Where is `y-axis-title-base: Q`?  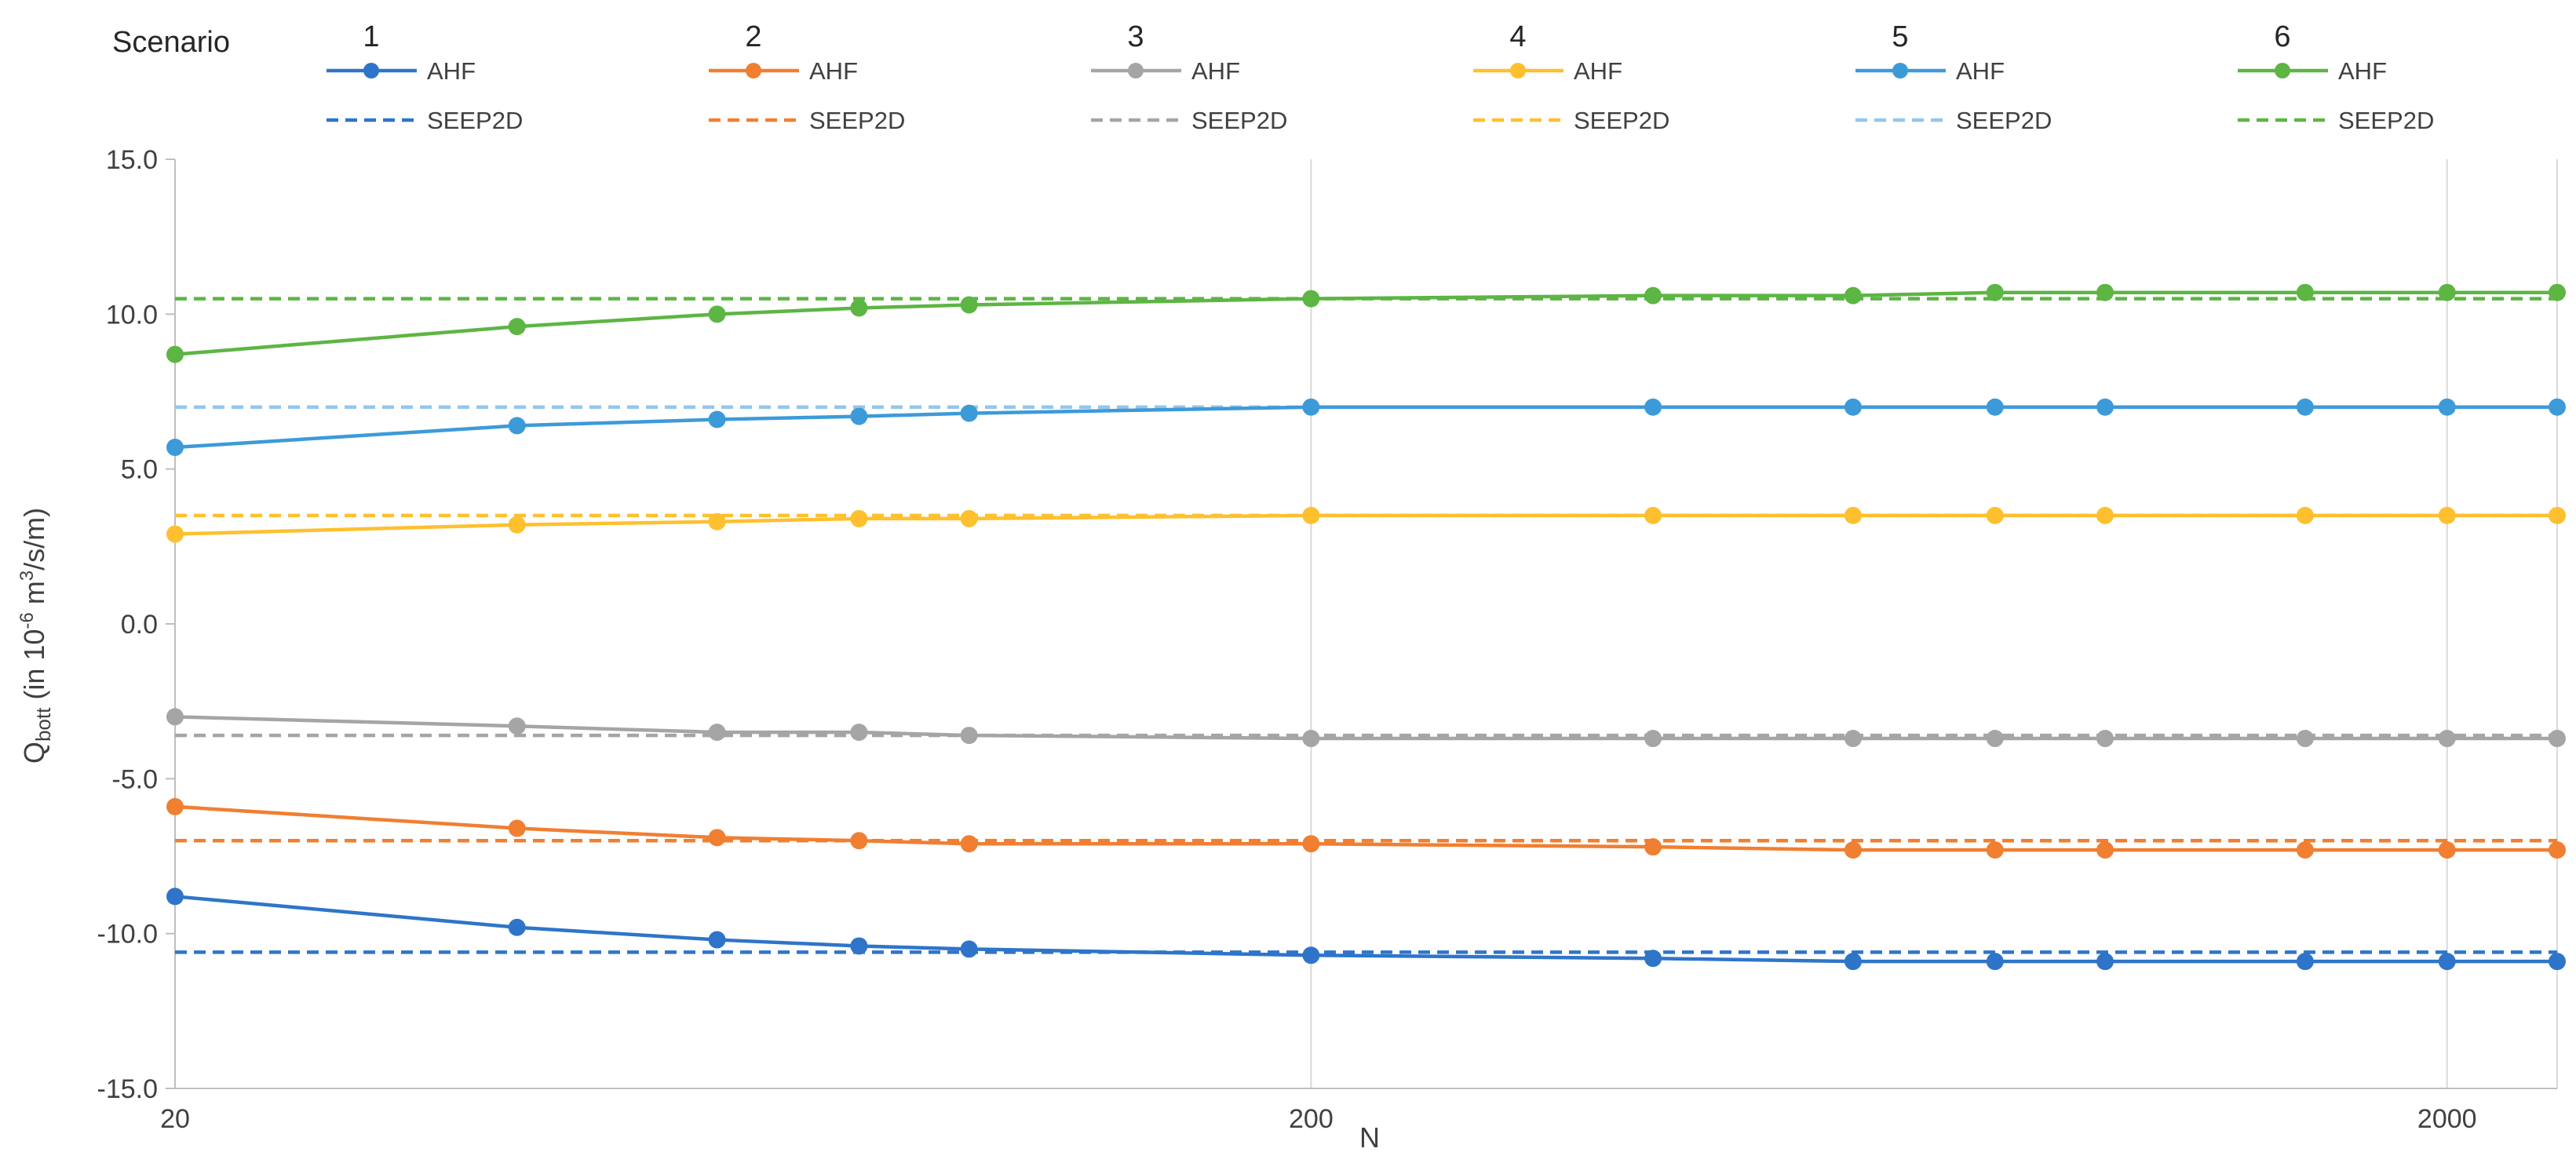 y-axis-title-base: Q is located at coordinates (34, 753).